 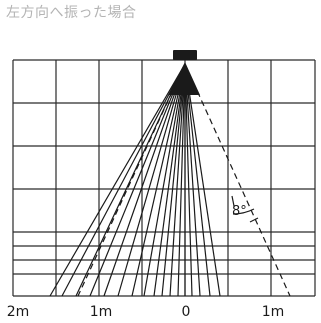 What do you see at coordinates (233, 201) in the screenshot?
I see `angle-arrow-top` at bounding box center [233, 201].